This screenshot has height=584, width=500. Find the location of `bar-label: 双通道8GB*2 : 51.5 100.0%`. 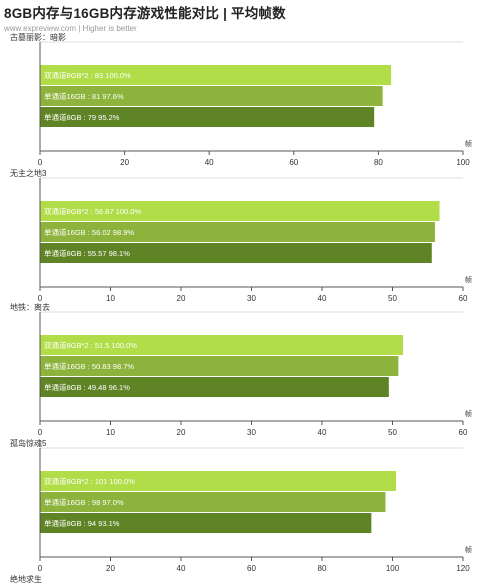

bar-label: 双通道8GB*2 : 51.5 100.0% is located at coordinates (90, 345).